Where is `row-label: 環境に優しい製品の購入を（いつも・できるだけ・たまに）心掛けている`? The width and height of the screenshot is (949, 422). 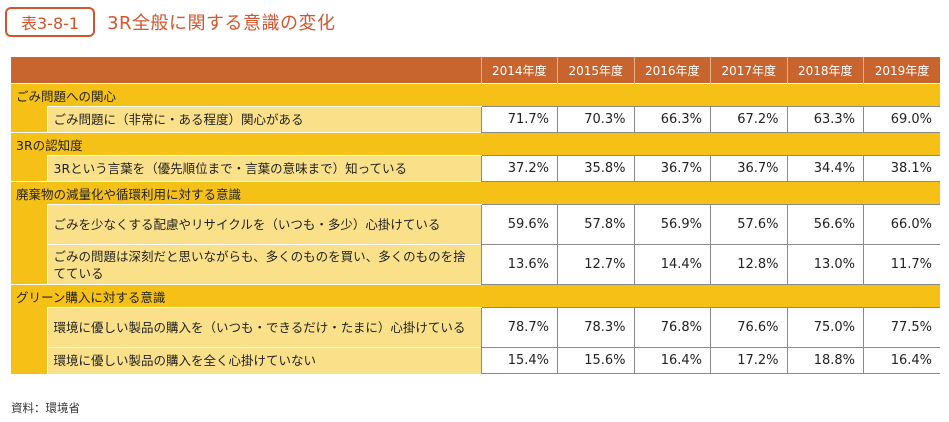 row-label: 環境に優しい製品の購入を（いつも・できるだけ・たまに）心掛けている is located at coordinates (263, 327).